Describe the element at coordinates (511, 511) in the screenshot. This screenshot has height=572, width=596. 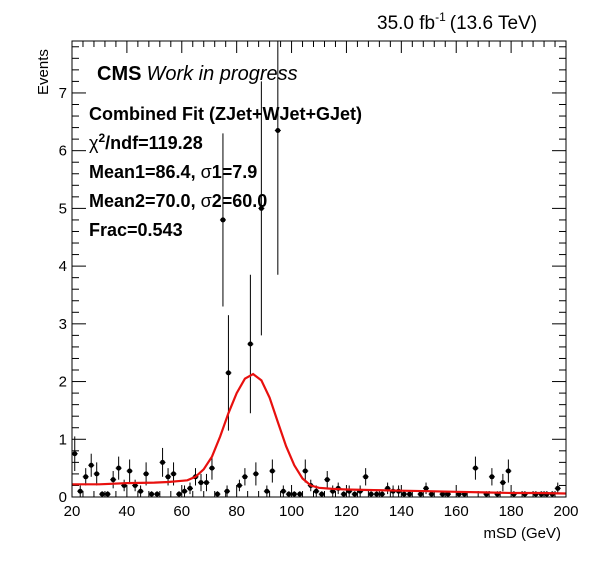
I see `x-tick-label: 180` at that location.